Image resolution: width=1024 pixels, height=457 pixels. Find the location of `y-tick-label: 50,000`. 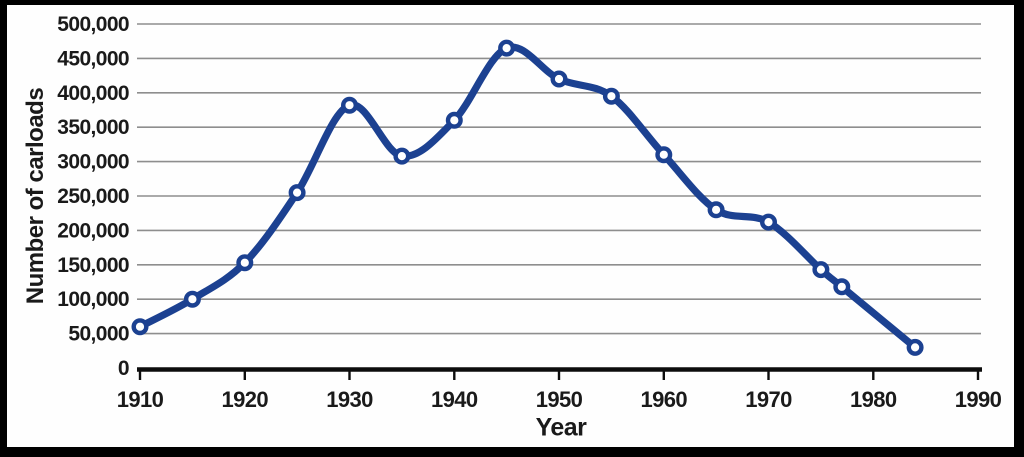

y-tick-label: 50,000 is located at coordinates (98, 334).